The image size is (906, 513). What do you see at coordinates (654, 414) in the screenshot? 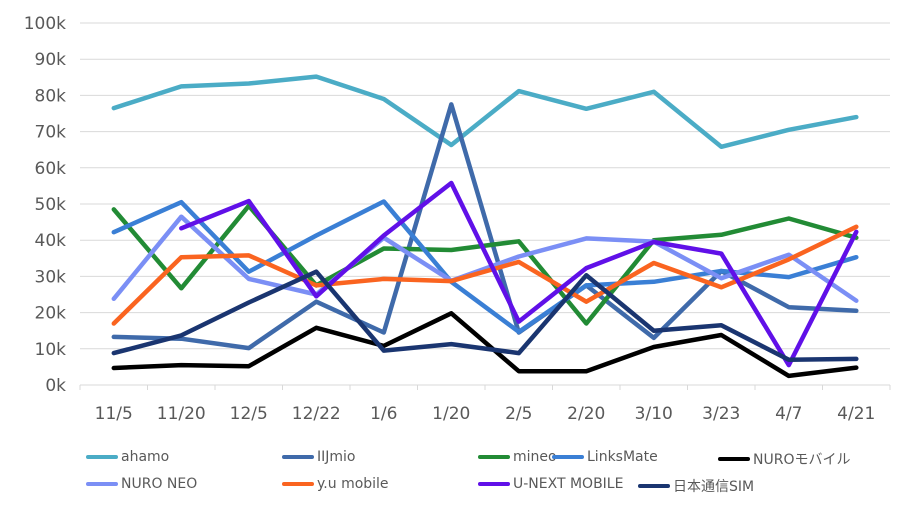
I see `x-tick-label: 3/10` at bounding box center [654, 414].